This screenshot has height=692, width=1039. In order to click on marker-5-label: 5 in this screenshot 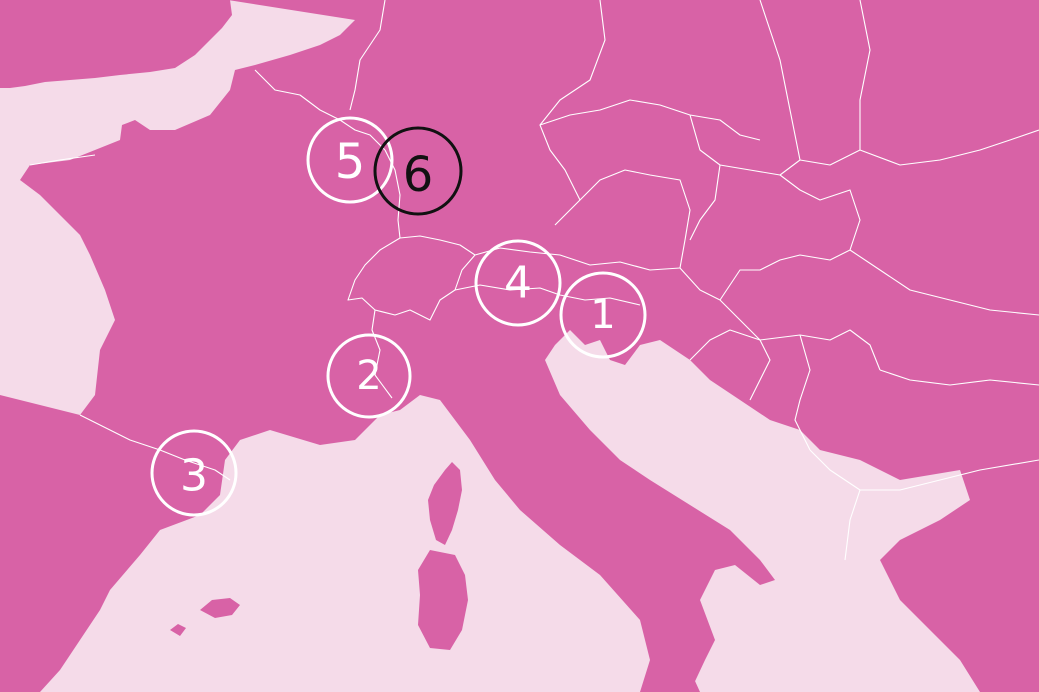, I will do `click(350, 162)`.